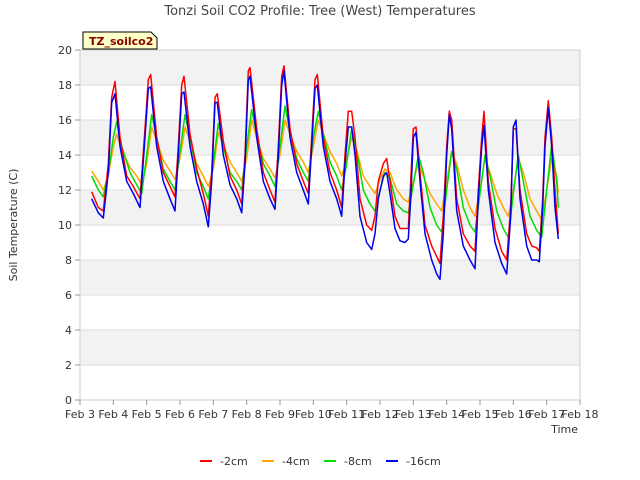 This screenshot has height=480, width=640. What do you see at coordinates (68, 365) in the screenshot?
I see `y-tick-label: 2` at bounding box center [68, 365].